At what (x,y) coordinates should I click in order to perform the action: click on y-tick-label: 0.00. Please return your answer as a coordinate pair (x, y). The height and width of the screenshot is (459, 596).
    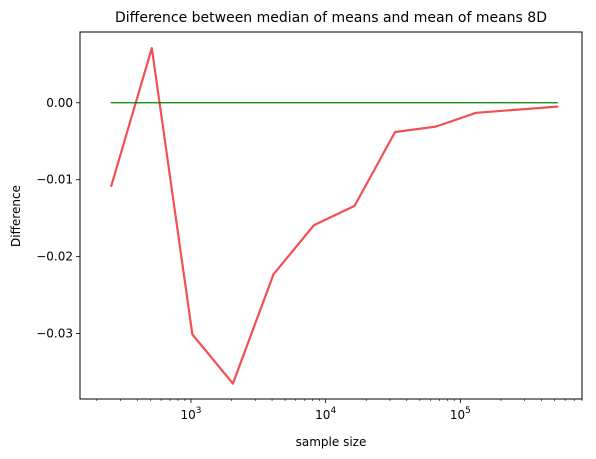
    Looking at the image, I should click on (59, 103).